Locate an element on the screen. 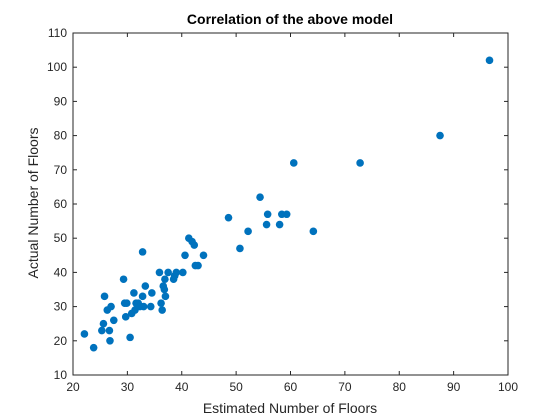 The width and height of the screenshot is (560, 420). y-tick-label: 110 is located at coordinates (57, 33).